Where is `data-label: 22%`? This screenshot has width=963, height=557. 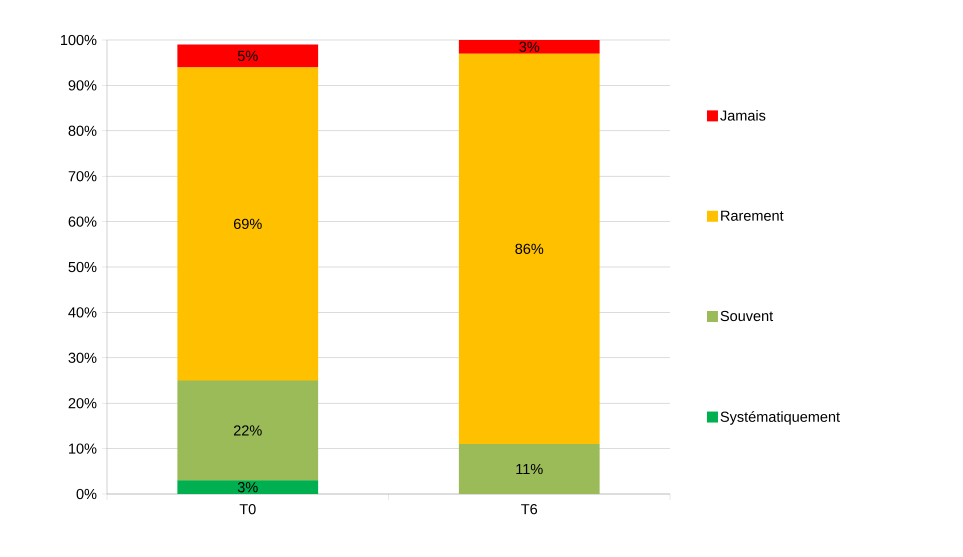 data-label: 22% is located at coordinates (248, 430).